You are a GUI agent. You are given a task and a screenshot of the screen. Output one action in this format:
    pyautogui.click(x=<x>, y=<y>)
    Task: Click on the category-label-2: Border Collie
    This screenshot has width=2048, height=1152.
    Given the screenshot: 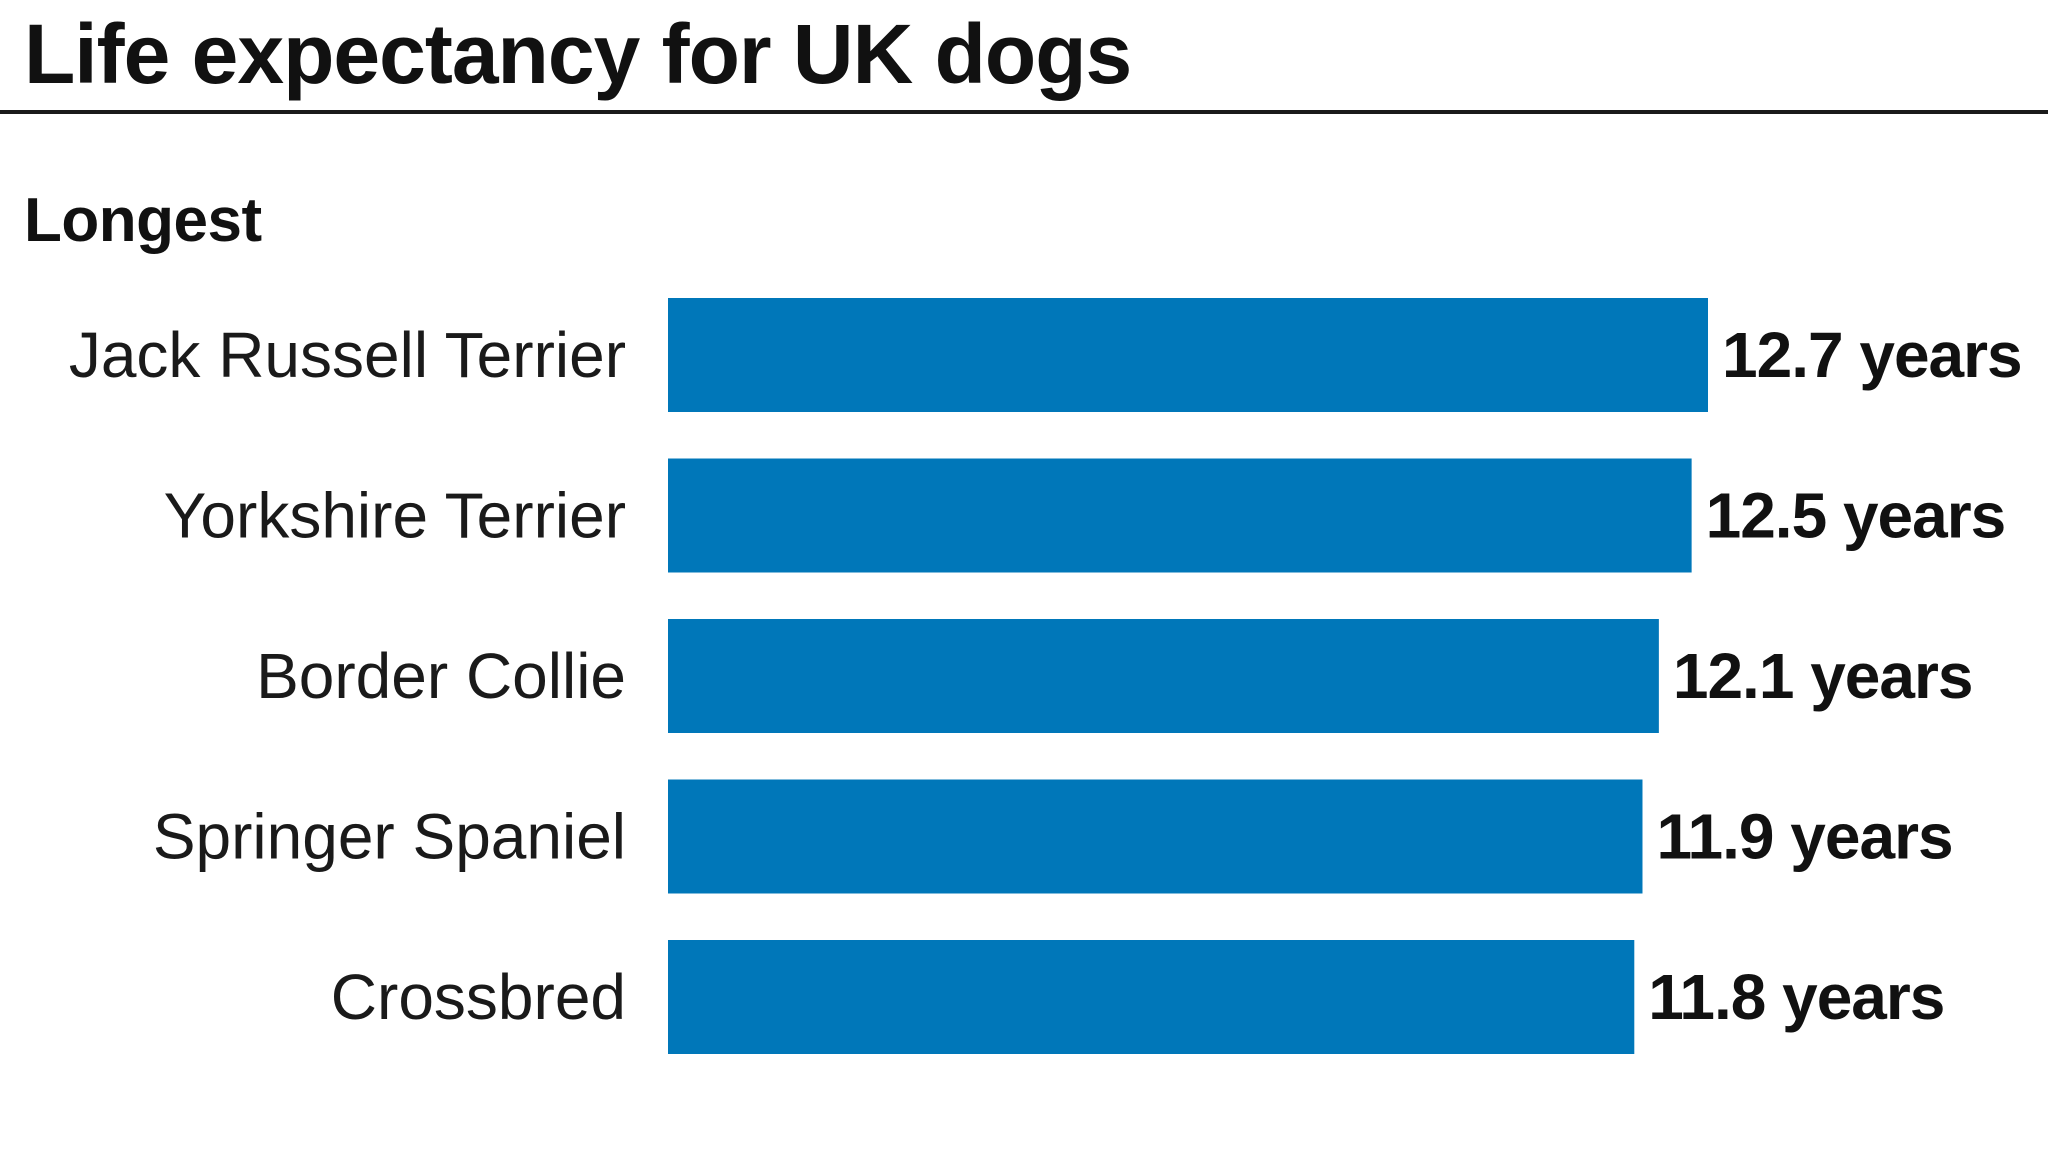 What is the action you would take?
    pyautogui.click(x=441, y=676)
    